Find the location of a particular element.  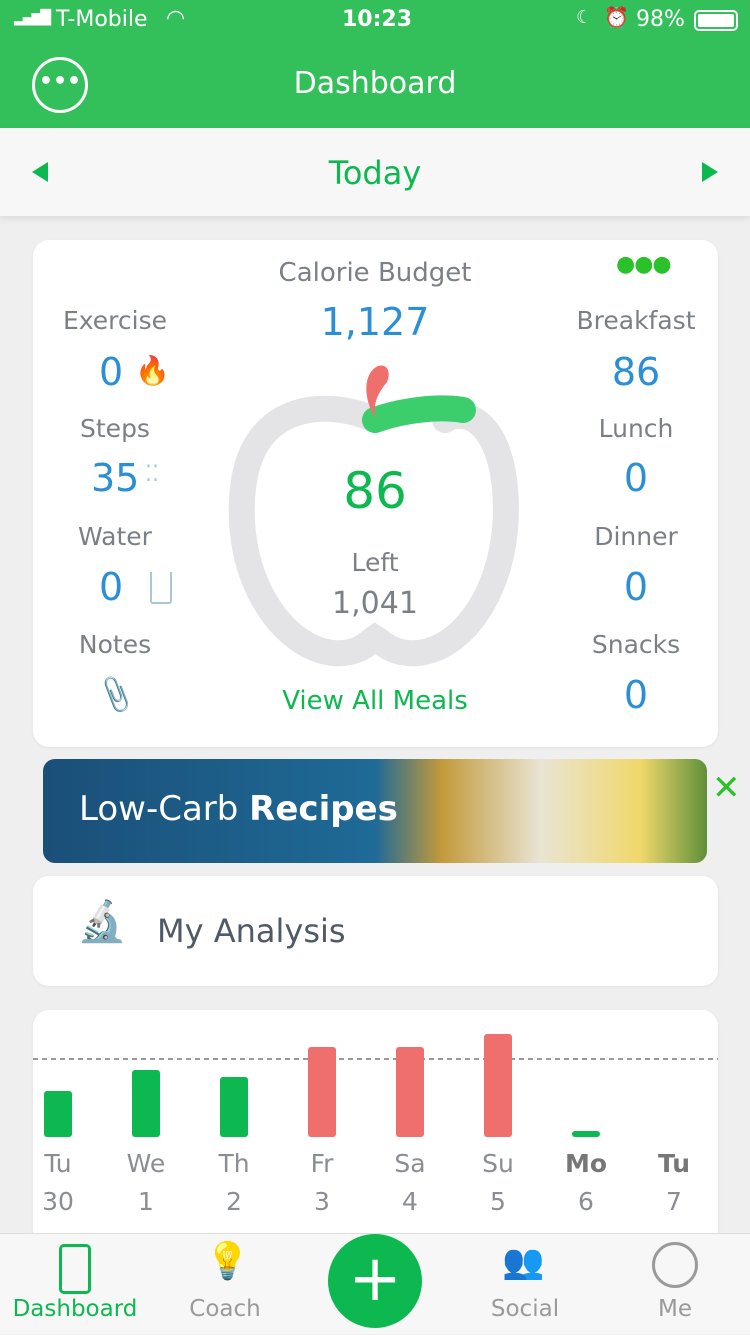

calorie-budget-label: Calorie Budget is located at coordinates (375, 273).